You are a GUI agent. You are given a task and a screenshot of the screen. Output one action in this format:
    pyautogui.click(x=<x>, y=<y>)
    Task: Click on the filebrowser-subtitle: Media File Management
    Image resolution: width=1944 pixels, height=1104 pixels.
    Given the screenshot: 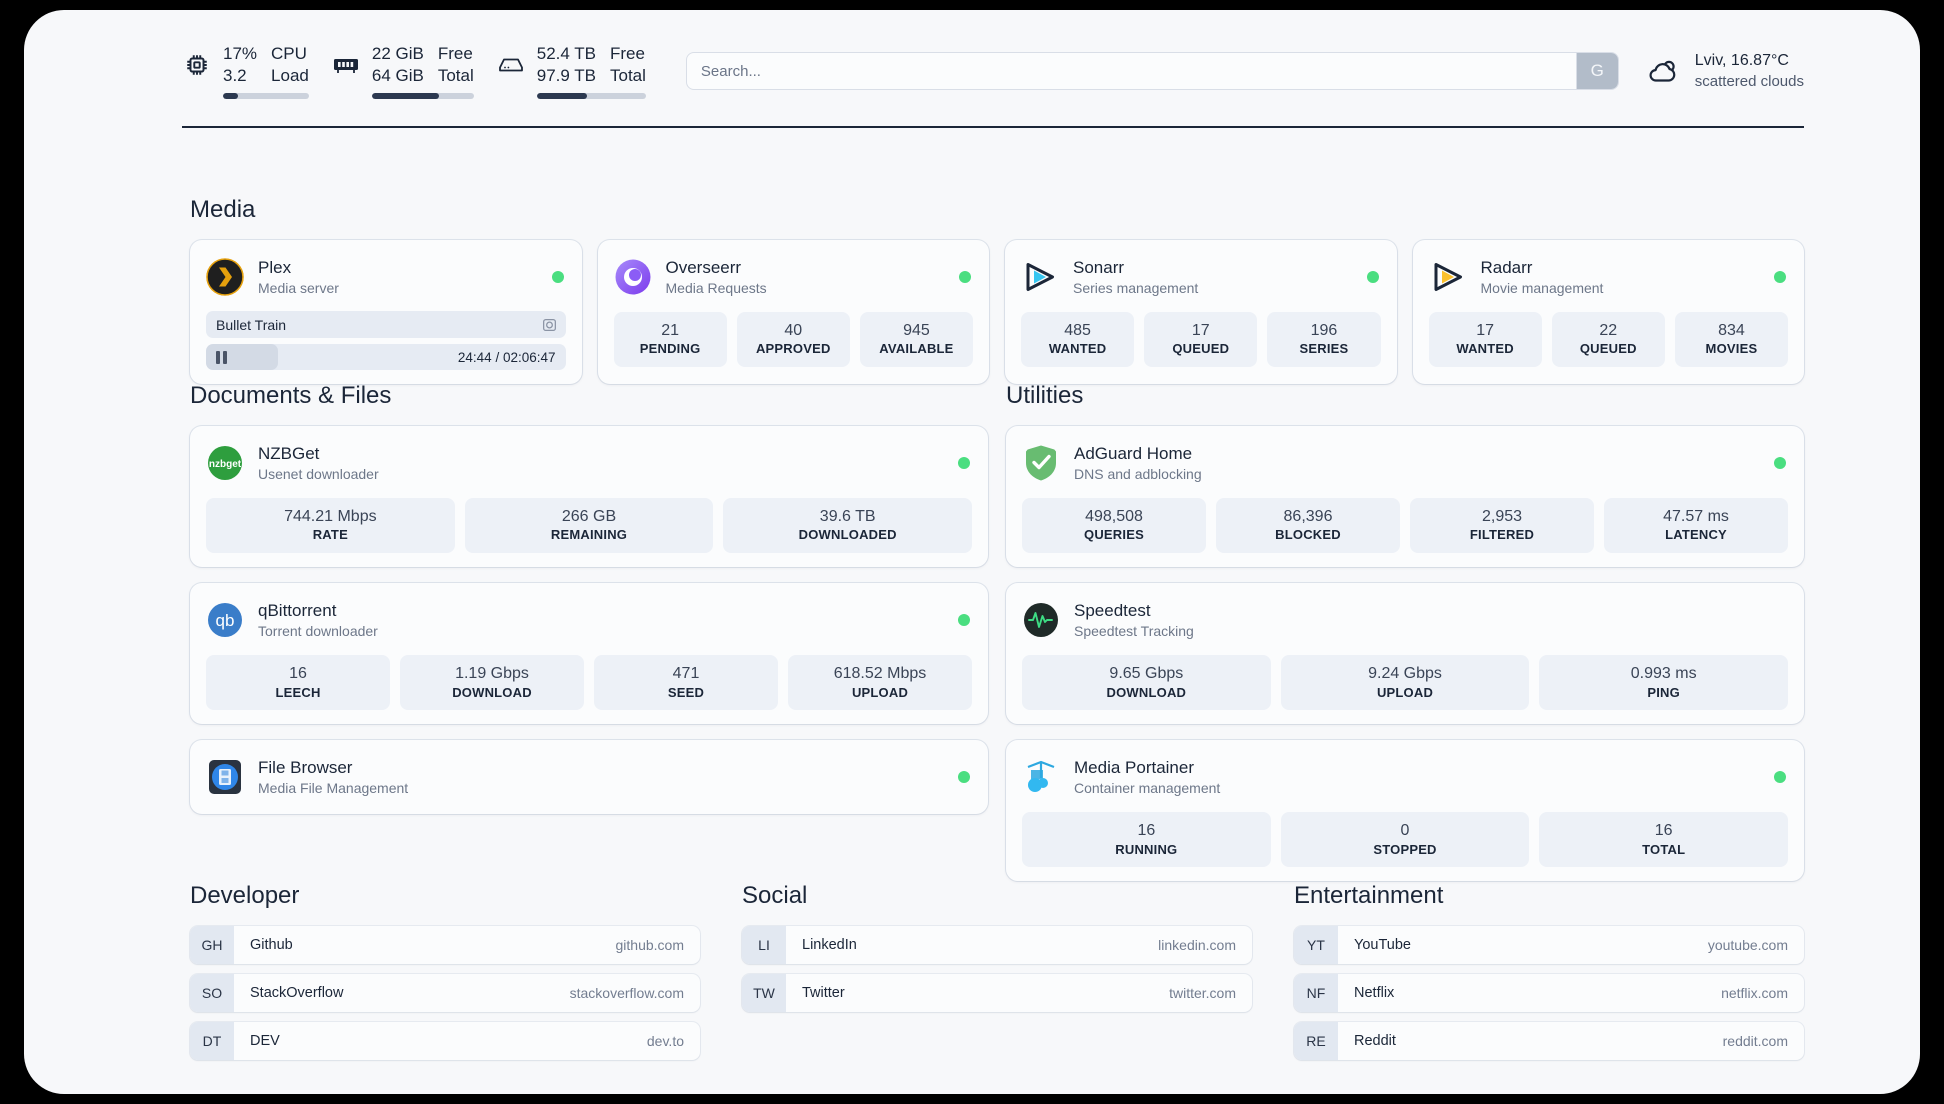 What is the action you would take?
    pyautogui.click(x=333, y=788)
    